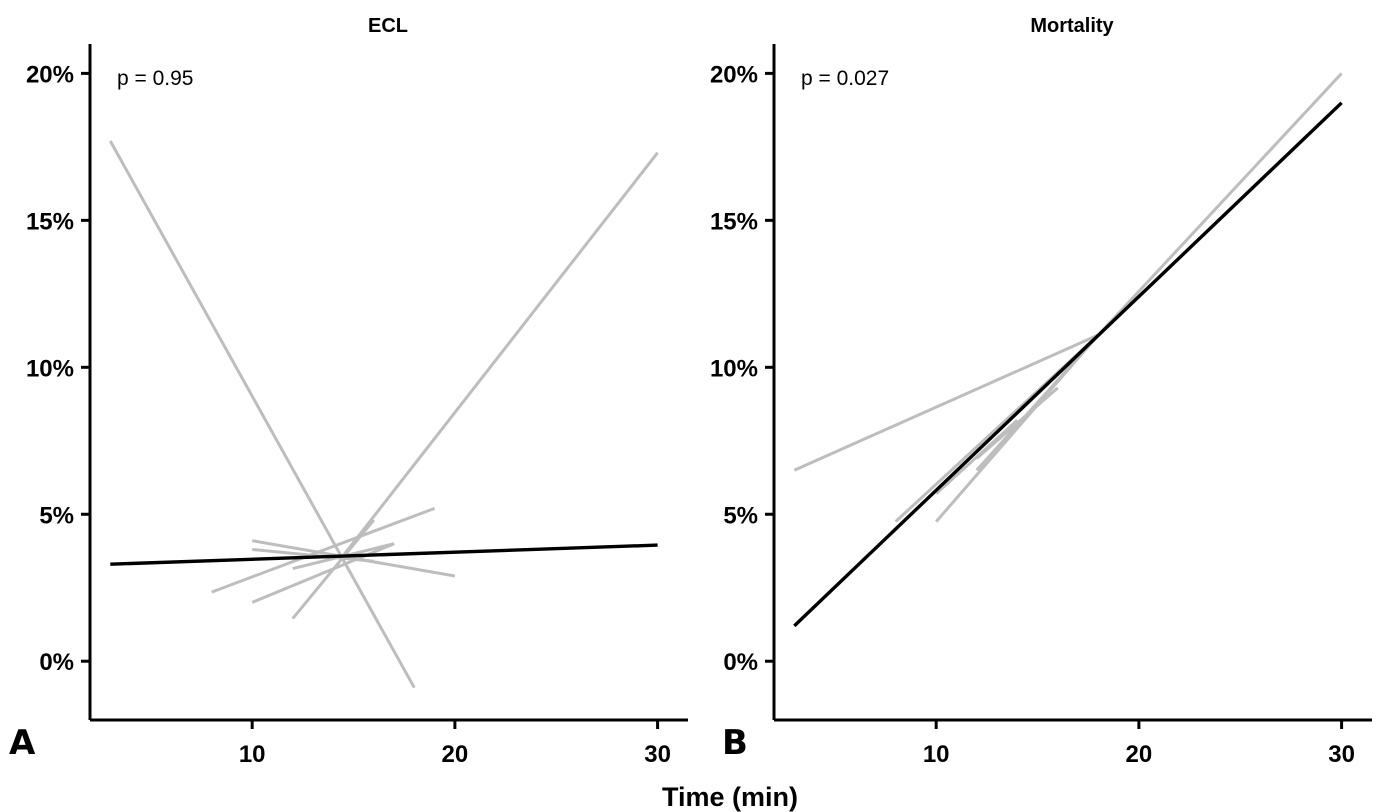 Image resolution: width=1380 pixels, height=812 pixels. What do you see at coordinates (1139, 754) in the screenshot?
I see `panel-b-x-tick-label: 20` at bounding box center [1139, 754].